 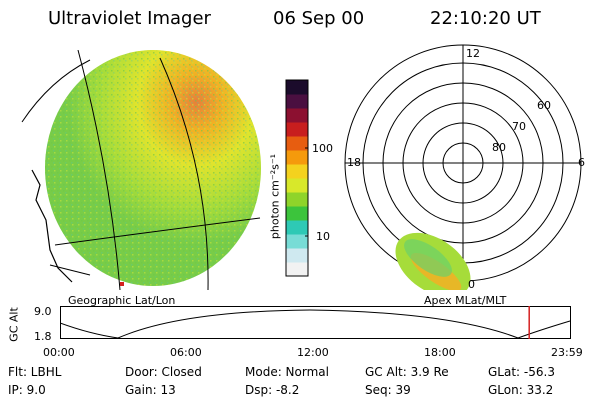 I want to click on glat-readout: GLat: -56.3, so click(x=521, y=372).